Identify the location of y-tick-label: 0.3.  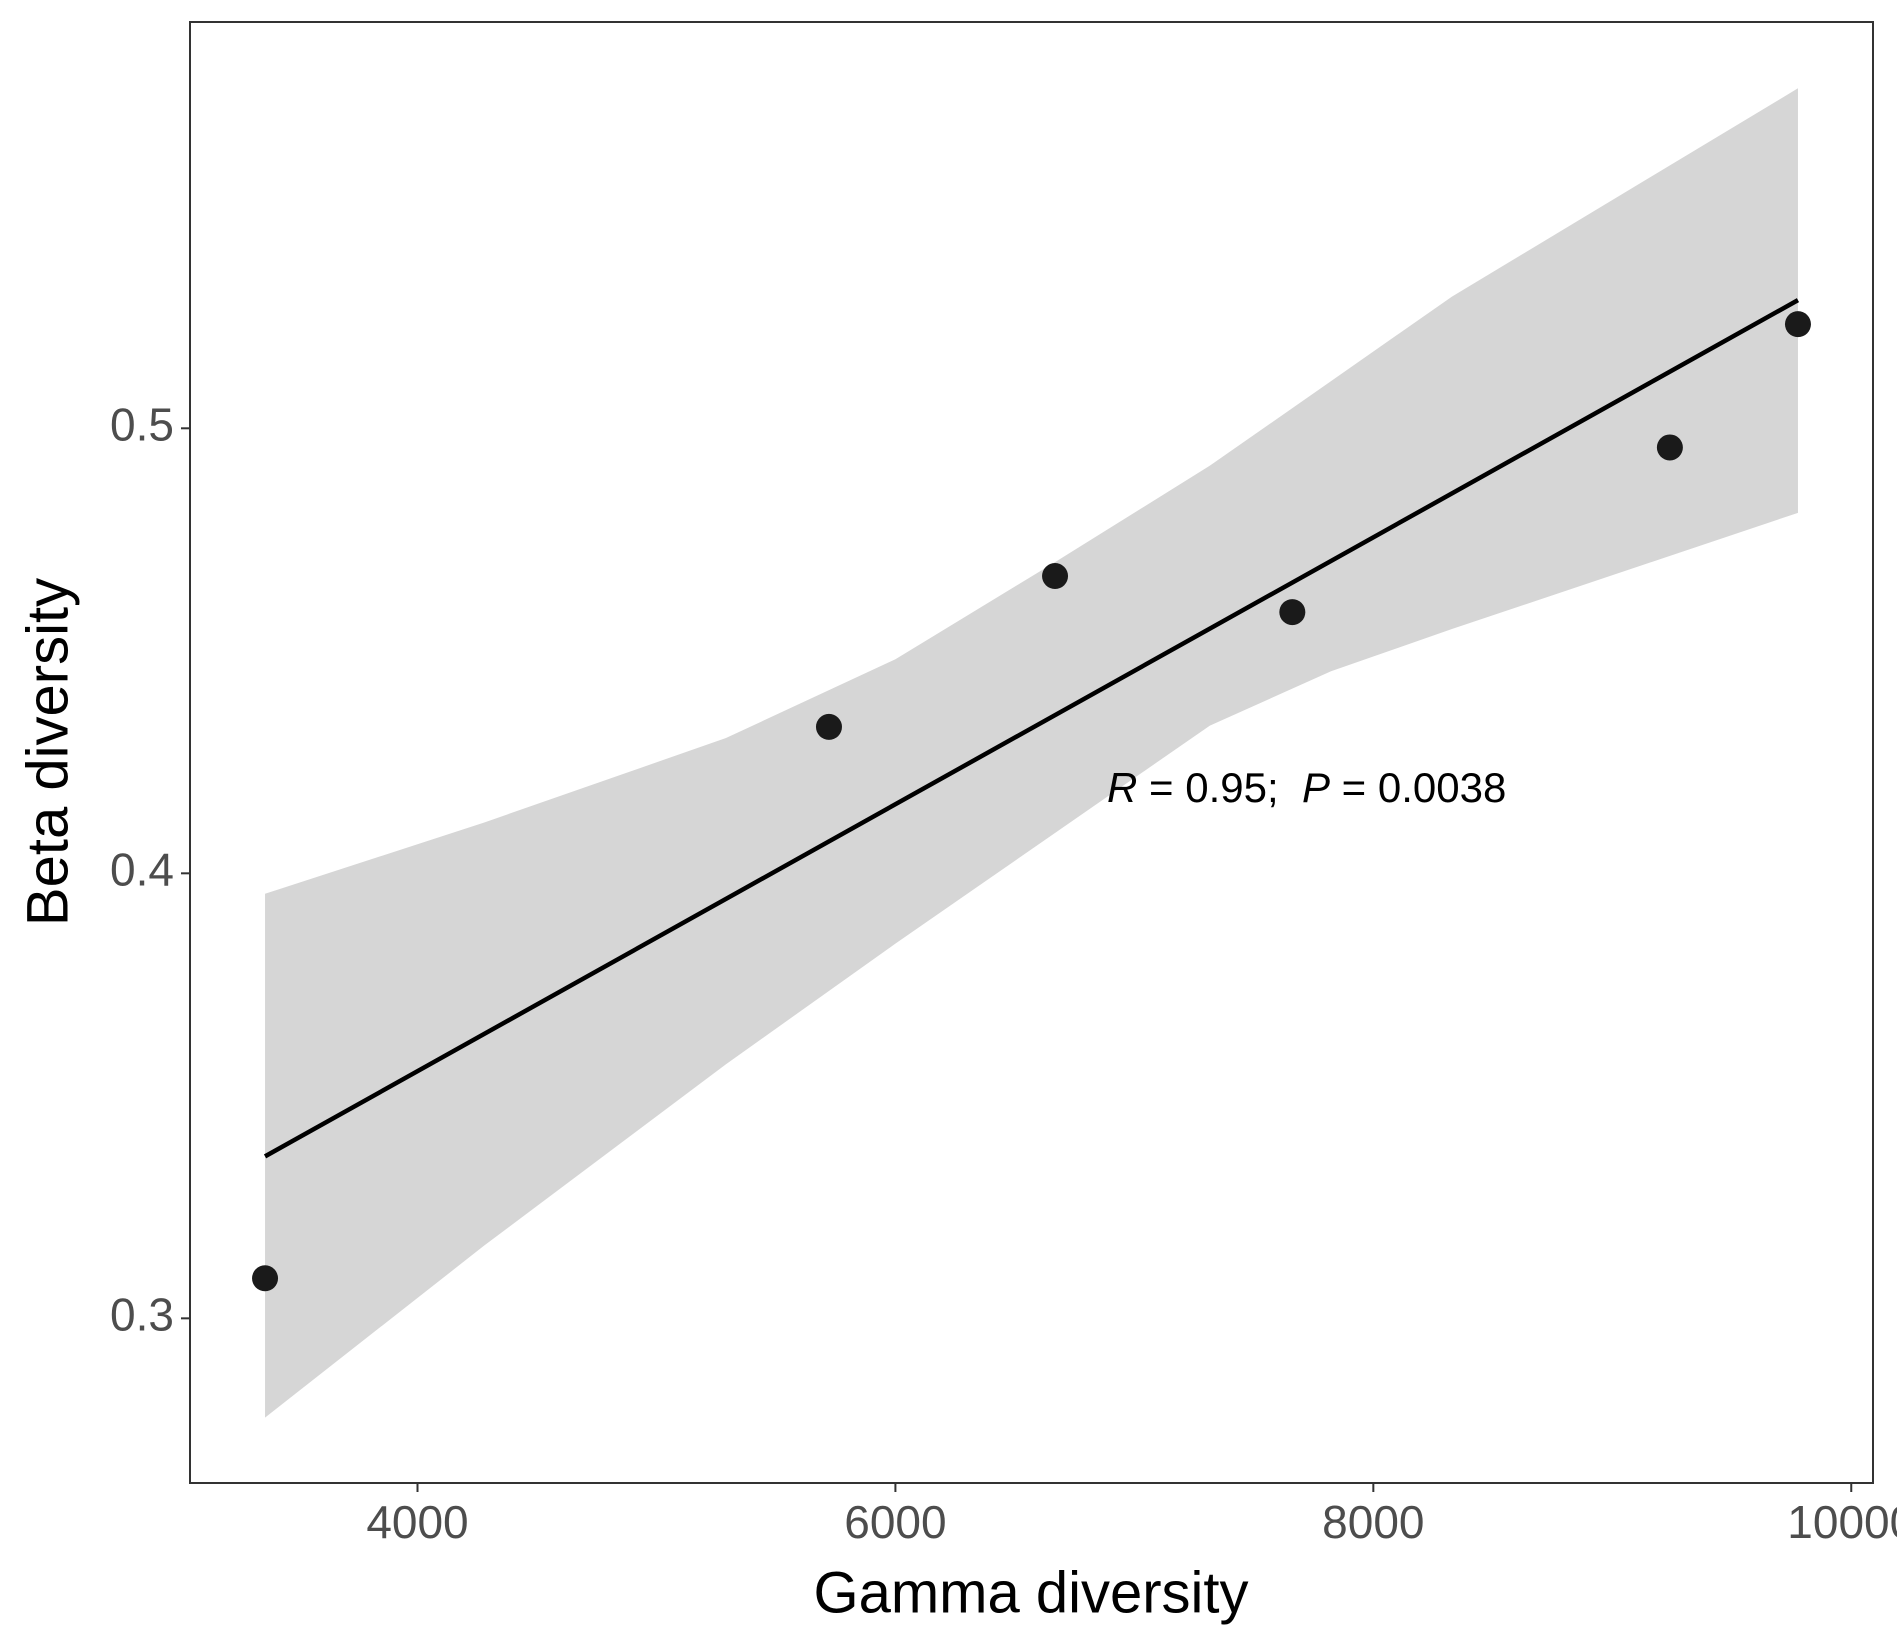
(142, 1314).